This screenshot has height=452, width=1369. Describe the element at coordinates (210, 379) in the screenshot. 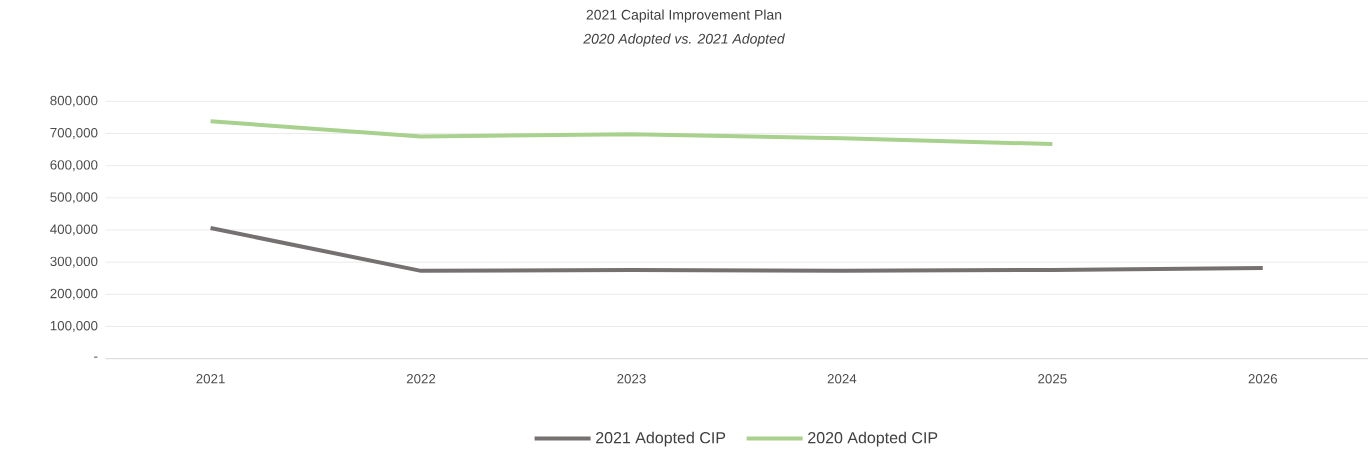

I see `x-tick-label: 2021` at that location.